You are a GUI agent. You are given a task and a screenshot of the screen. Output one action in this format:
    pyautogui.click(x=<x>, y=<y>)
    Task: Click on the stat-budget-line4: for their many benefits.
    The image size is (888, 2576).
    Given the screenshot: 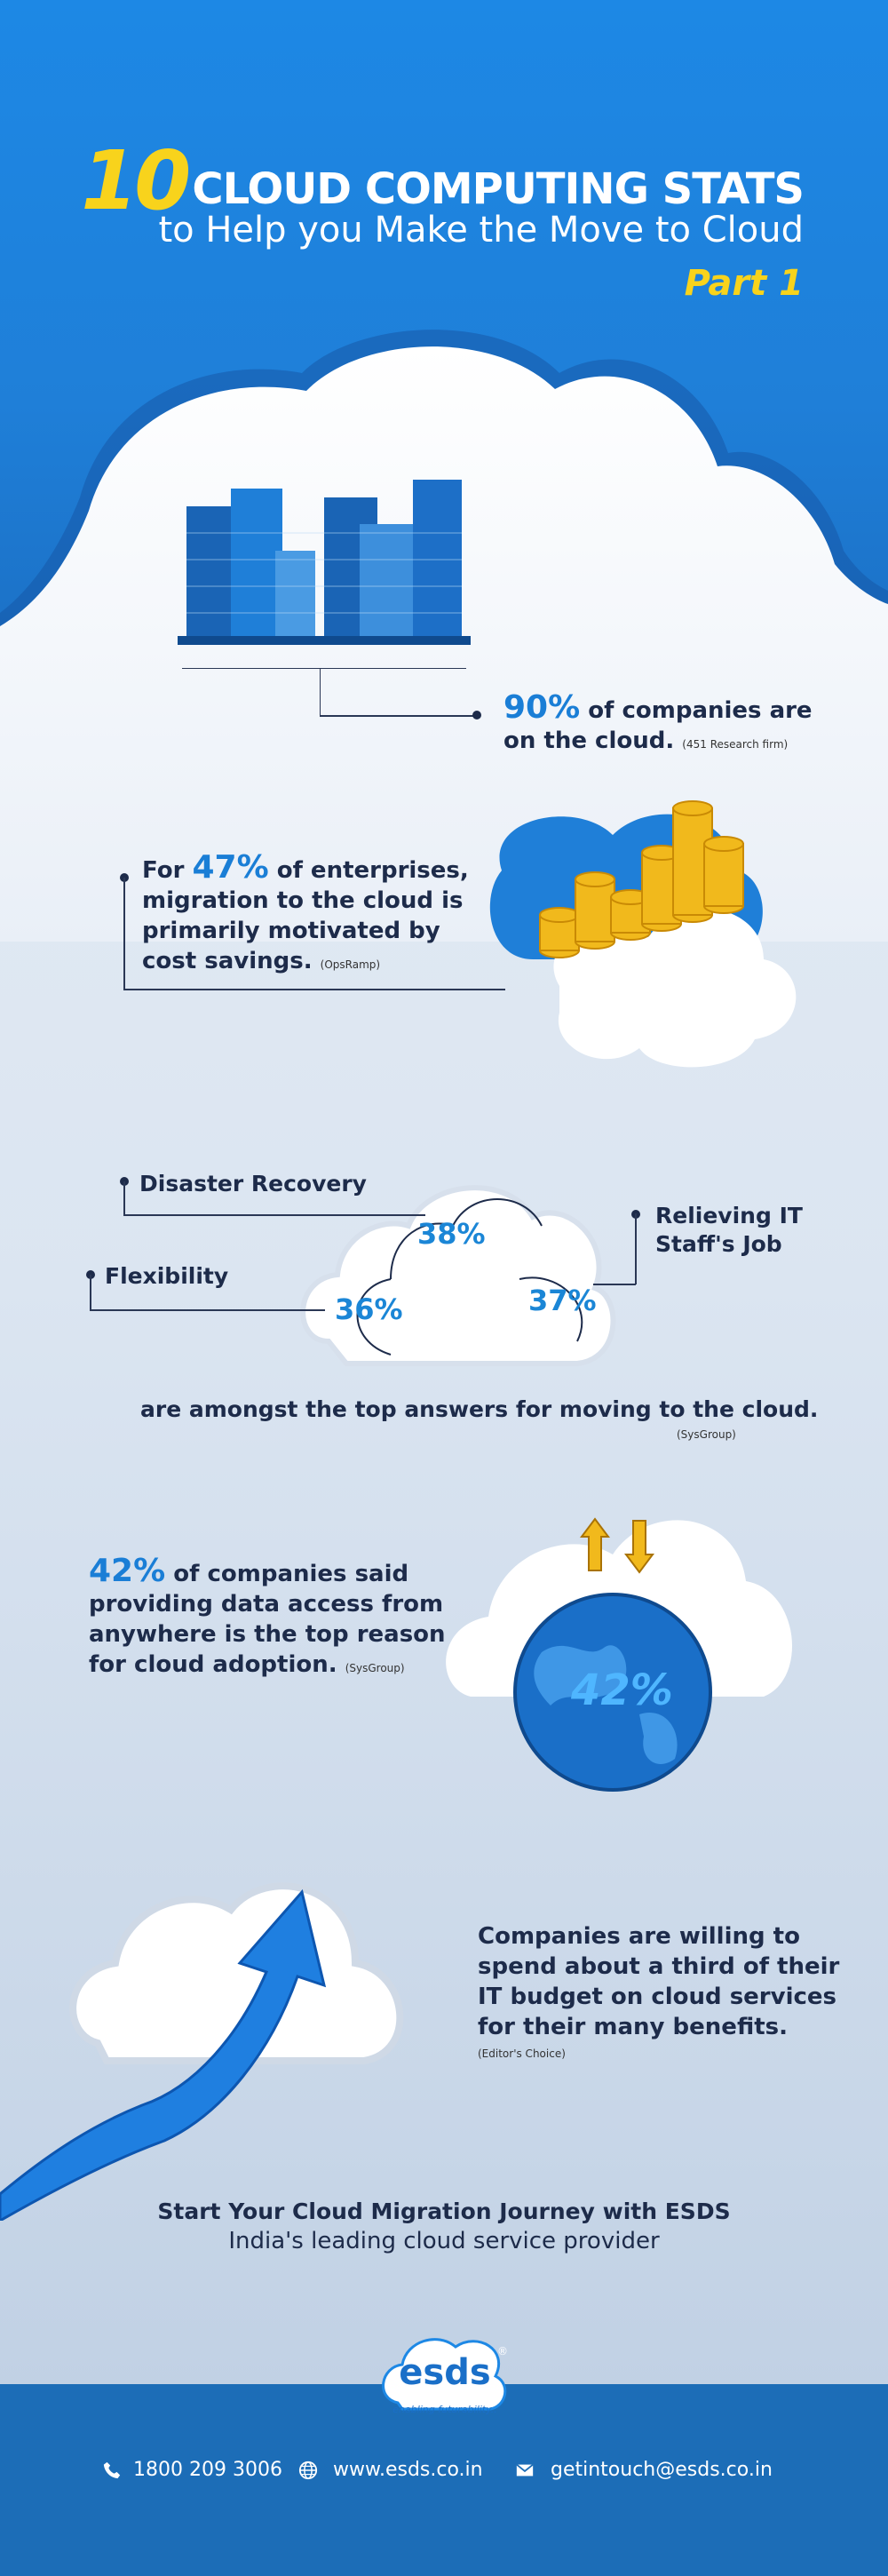 What is the action you would take?
    pyautogui.click(x=633, y=2027)
    